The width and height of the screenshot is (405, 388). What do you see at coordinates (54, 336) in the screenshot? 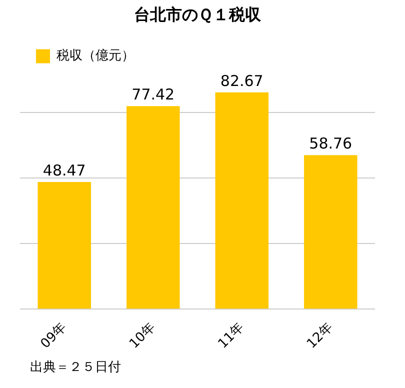
I see `x-tick-label: 09年` at bounding box center [54, 336].